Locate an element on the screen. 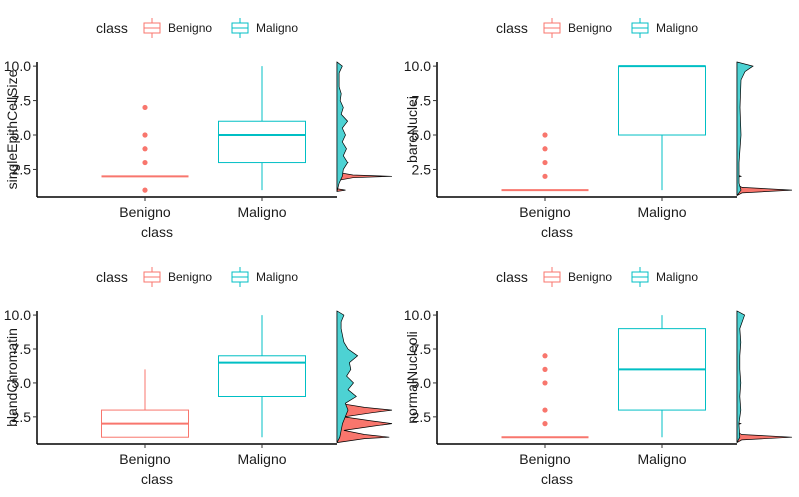 The image size is (799, 497). y-axis-title: normalNucleoli is located at coordinates (412, 377).